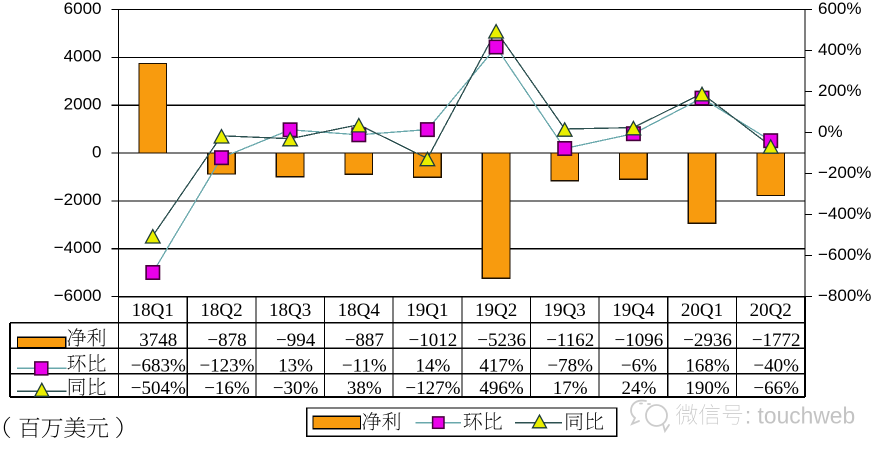 This screenshot has width=882, height=452. I want to click on svg-text: −504%, so click(158, 388).